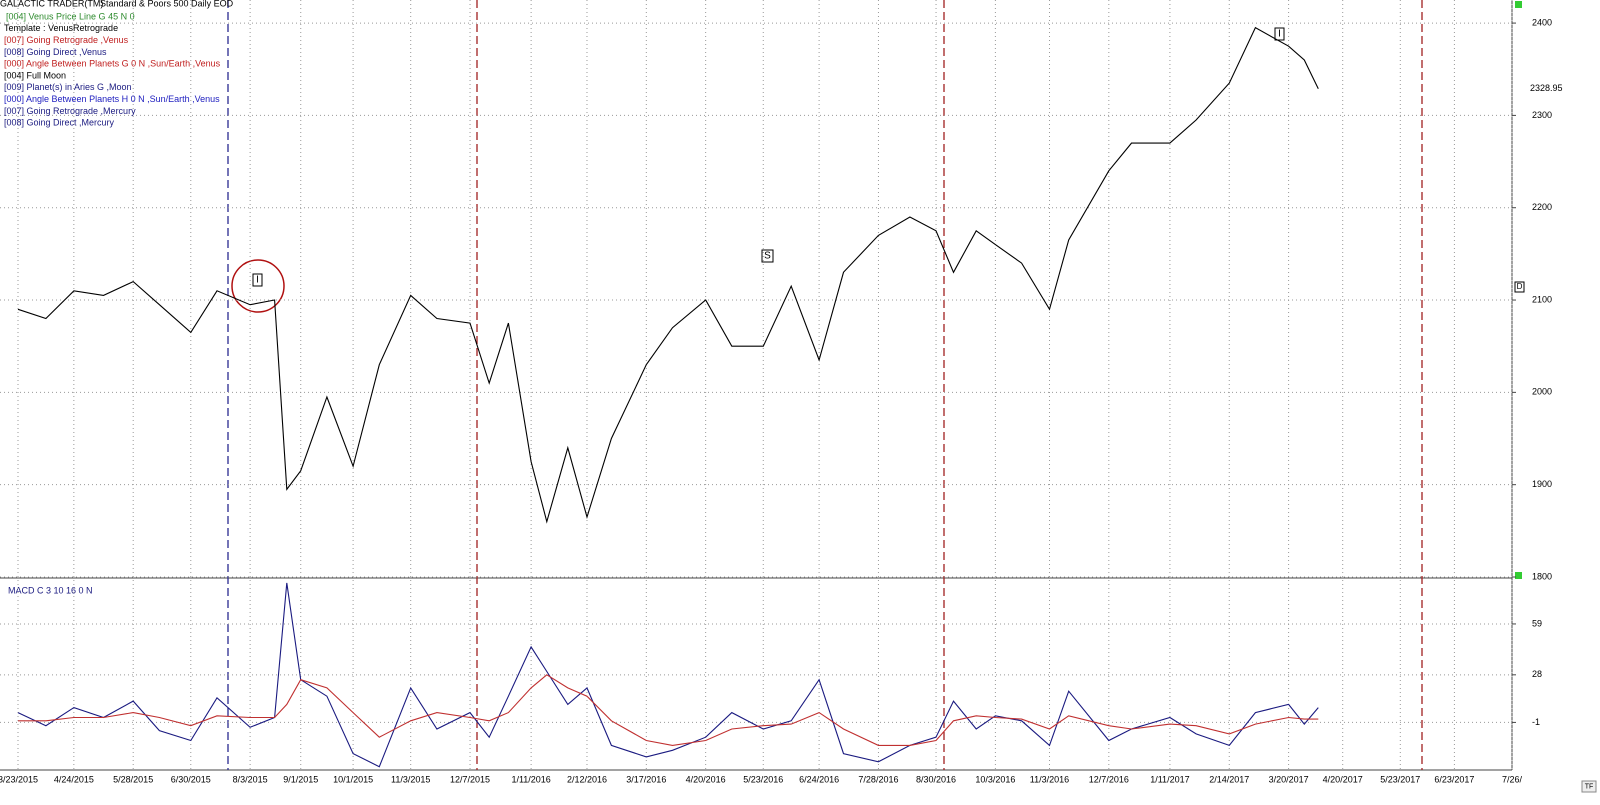 Image resolution: width=1600 pixels, height=805 pixels. I want to click on legend-entry: [004] Full Moon, so click(35, 75).